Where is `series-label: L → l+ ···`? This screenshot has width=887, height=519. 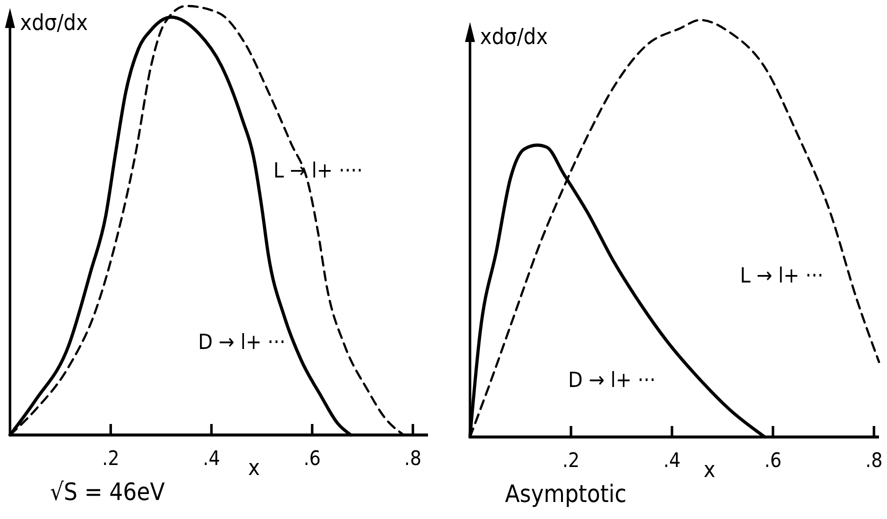
series-label: L → l+ ··· is located at coordinates (782, 276).